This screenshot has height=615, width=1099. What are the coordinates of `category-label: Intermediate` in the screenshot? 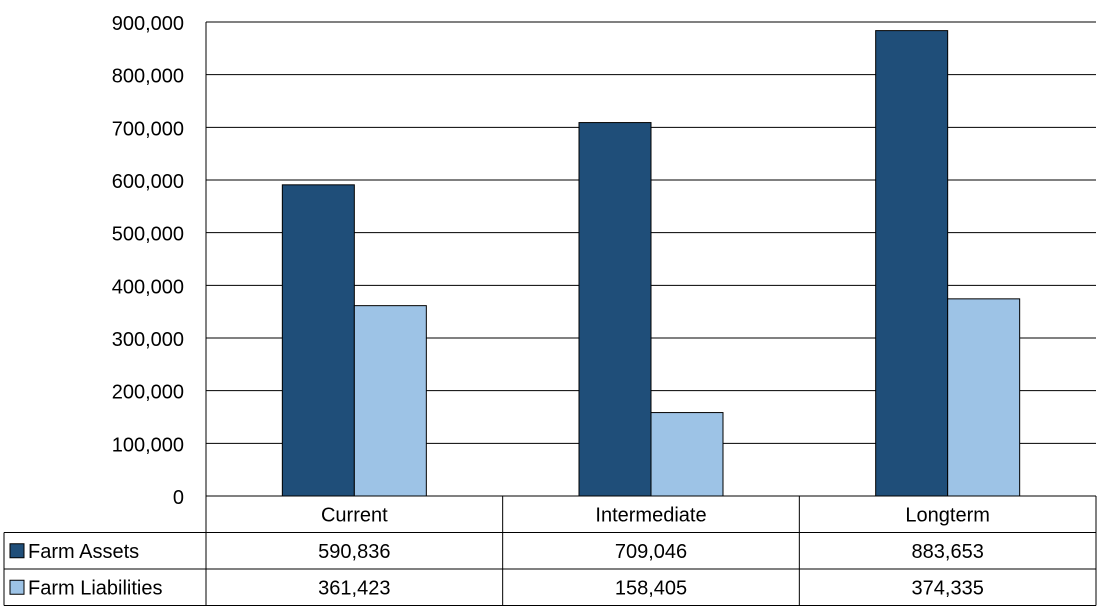 It's located at (650, 515).